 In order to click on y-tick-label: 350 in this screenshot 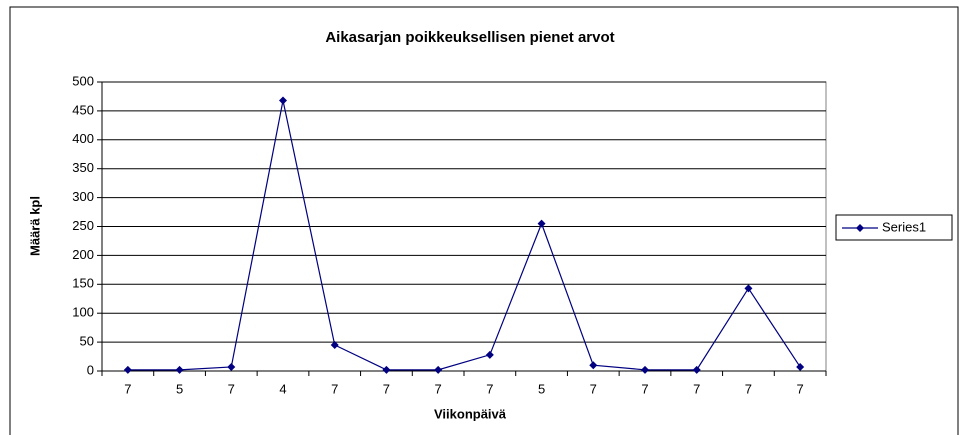, I will do `click(83, 167)`.